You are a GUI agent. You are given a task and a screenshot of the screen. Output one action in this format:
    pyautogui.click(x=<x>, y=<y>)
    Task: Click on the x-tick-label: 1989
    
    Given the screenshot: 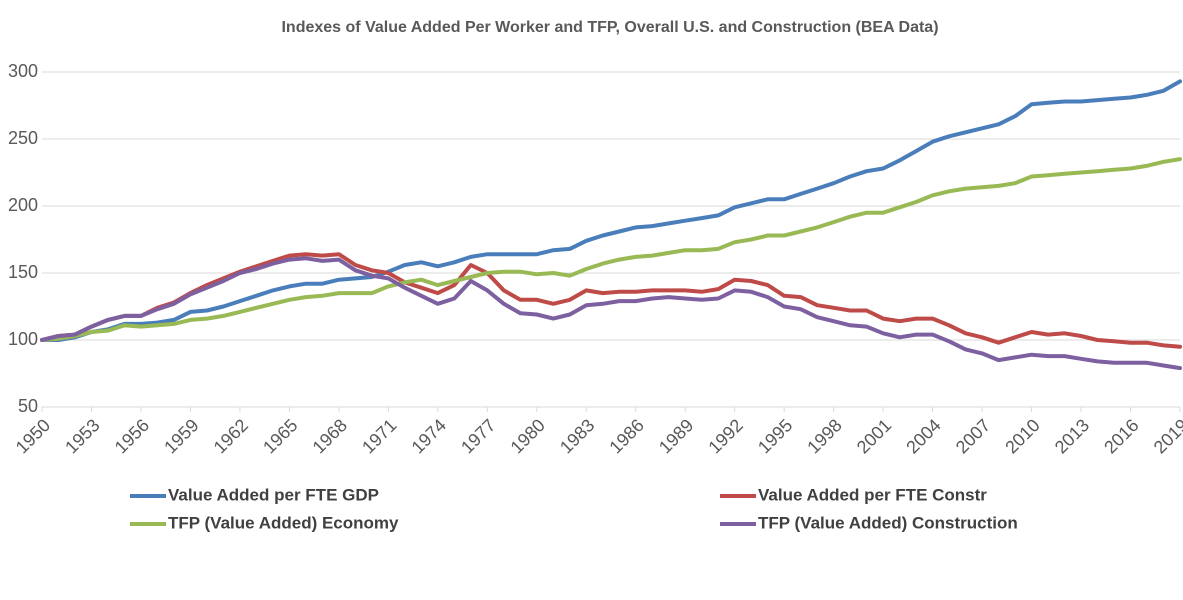 What is the action you would take?
    pyautogui.click(x=676, y=436)
    